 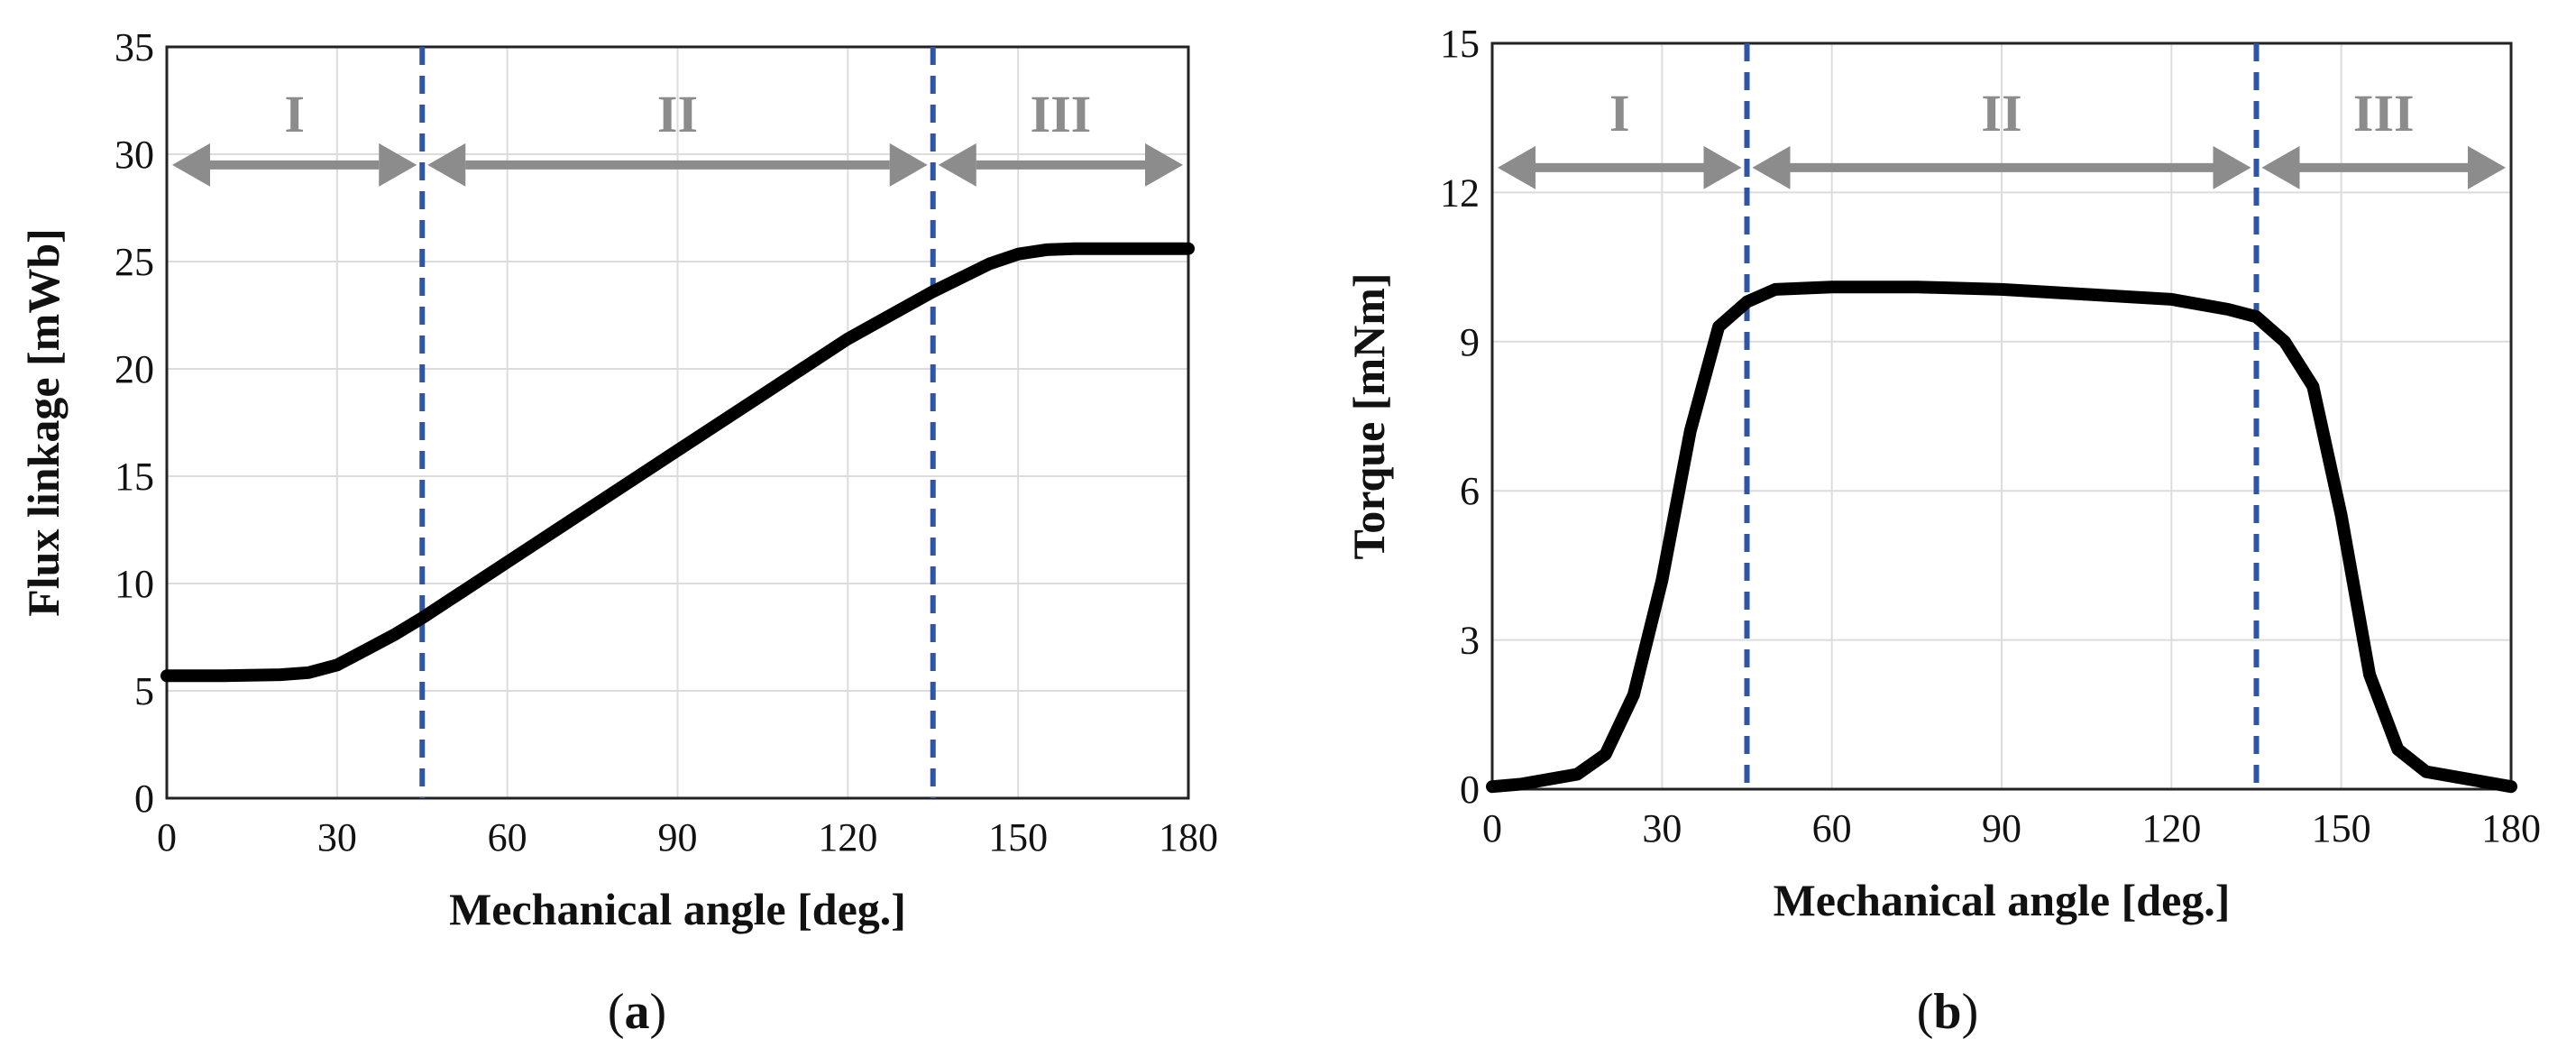 I want to click on panel-b-region-annotations: I II III, so click(x=2002, y=136).